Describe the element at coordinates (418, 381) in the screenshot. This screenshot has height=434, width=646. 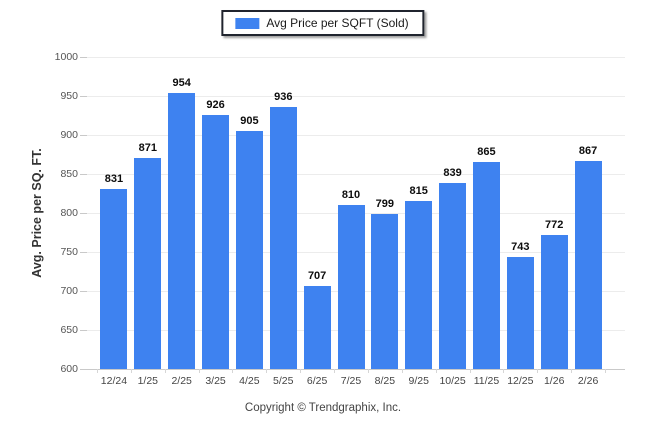
I see `x-axis-category-label: 9/25` at that location.